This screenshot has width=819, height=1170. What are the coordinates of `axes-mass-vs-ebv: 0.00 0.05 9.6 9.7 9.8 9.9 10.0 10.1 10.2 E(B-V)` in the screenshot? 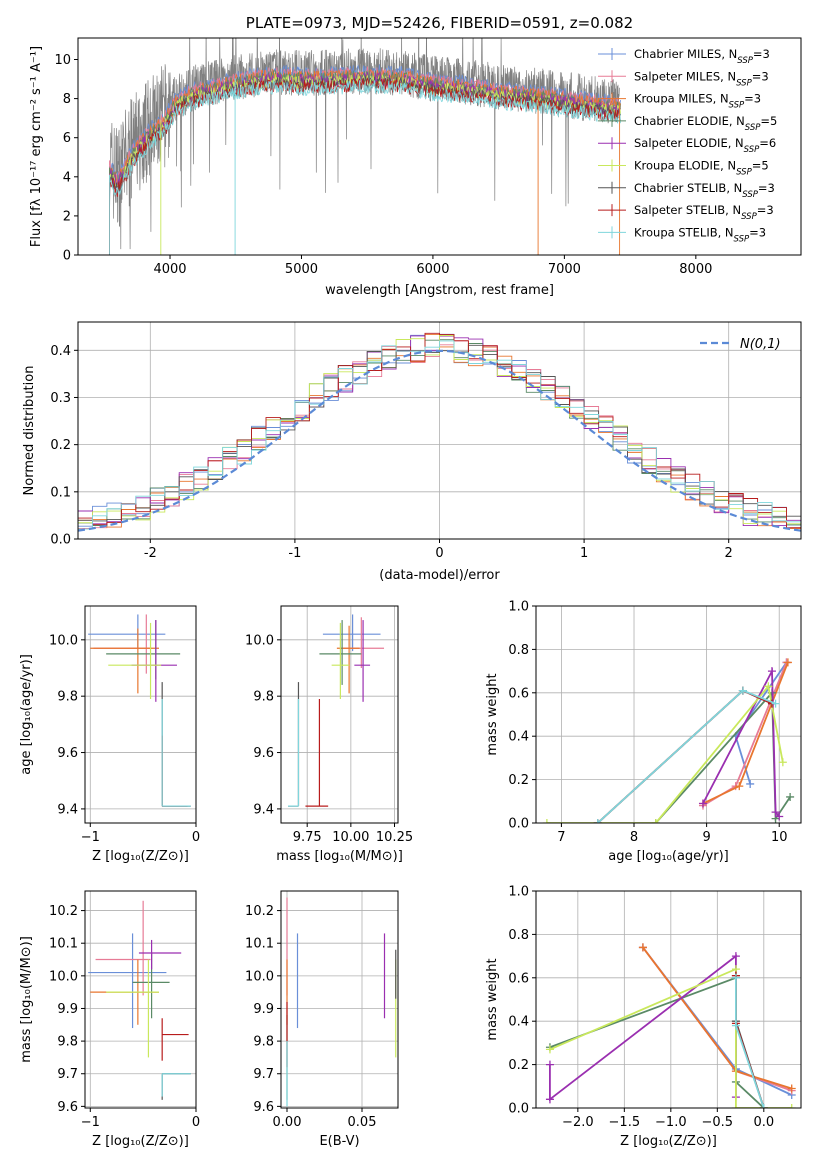 It's located at (322, 1019).